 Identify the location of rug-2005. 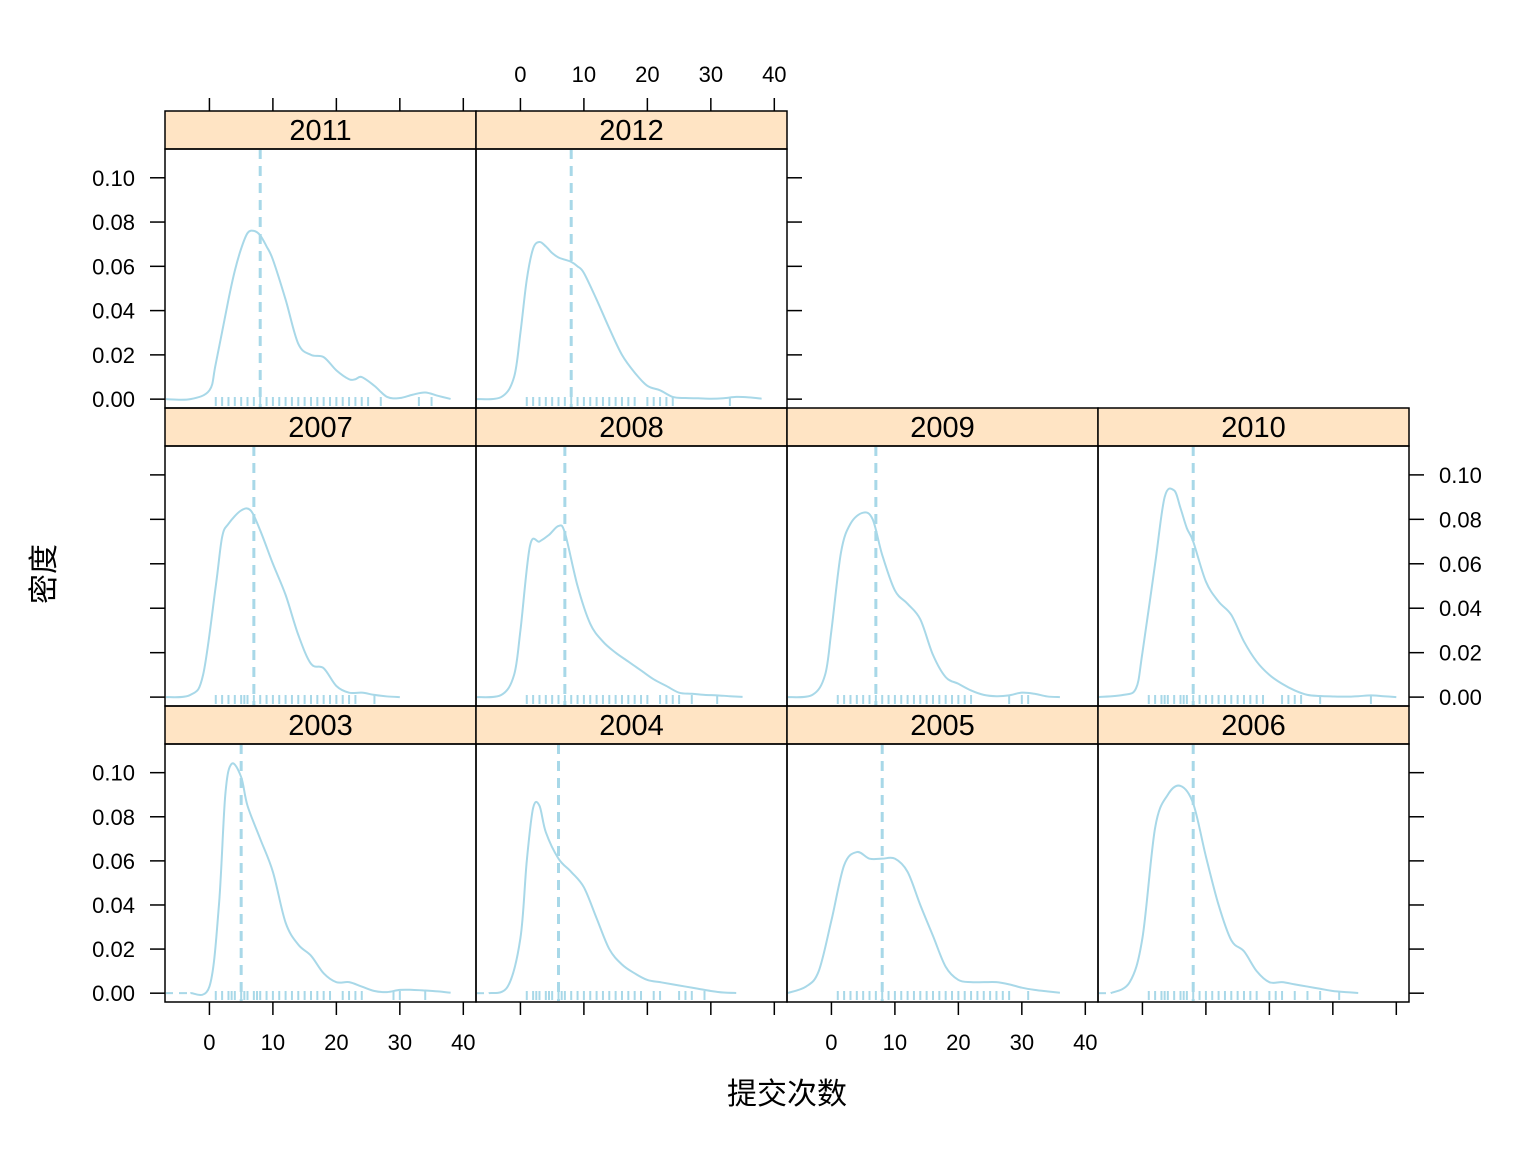
(933, 995).